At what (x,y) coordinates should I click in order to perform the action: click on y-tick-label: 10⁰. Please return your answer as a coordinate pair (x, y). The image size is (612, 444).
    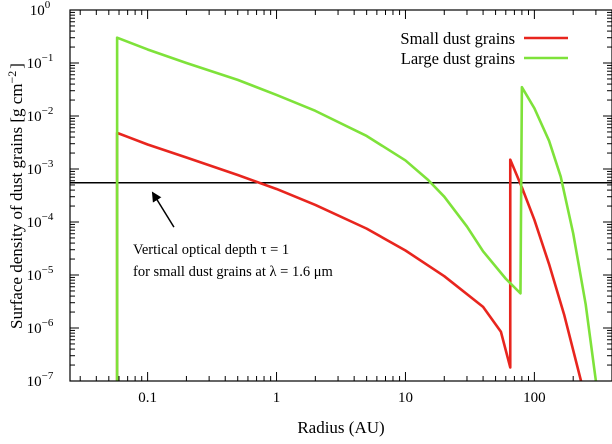
    Looking at the image, I should click on (40, 9).